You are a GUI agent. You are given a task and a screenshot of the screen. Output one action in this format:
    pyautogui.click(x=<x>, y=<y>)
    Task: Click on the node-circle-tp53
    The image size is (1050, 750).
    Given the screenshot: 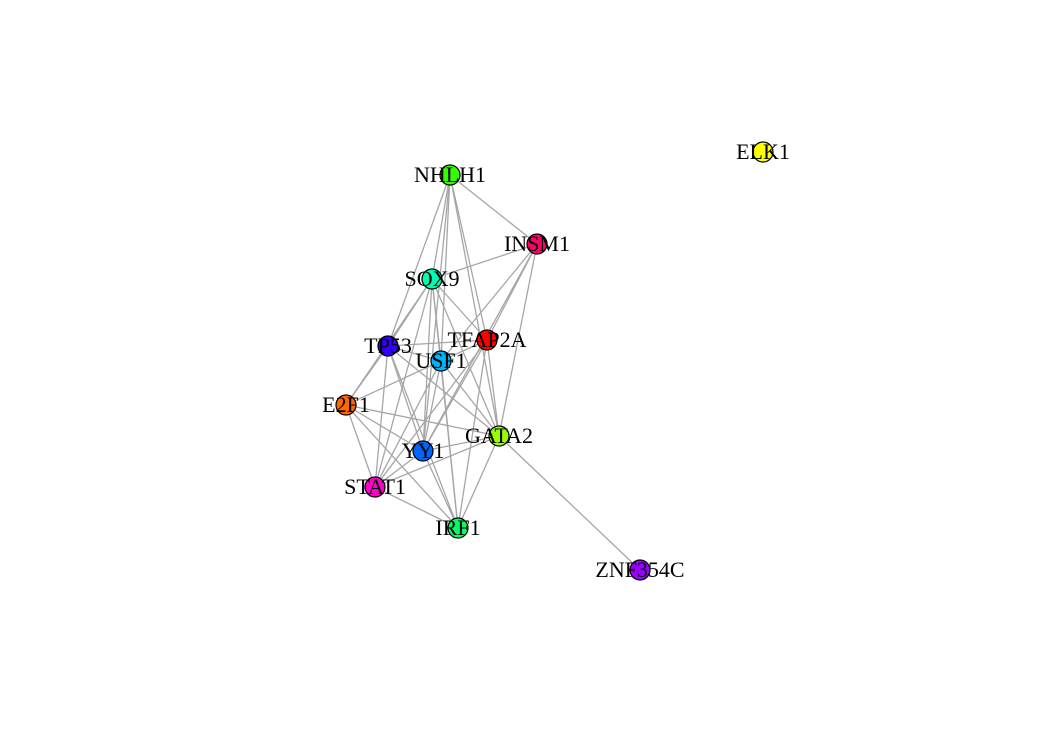 What is the action you would take?
    pyautogui.click(x=388, y=346)
    